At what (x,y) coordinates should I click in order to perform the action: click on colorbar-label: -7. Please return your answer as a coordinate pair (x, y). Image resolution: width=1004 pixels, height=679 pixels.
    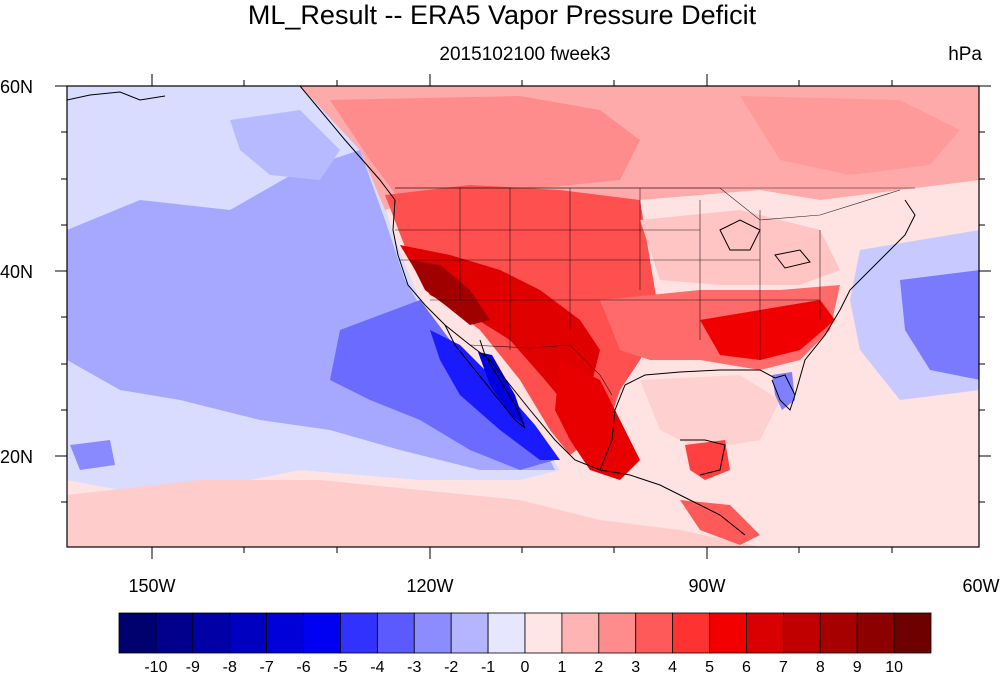
    Looking at the image, I should click on (267, 667).